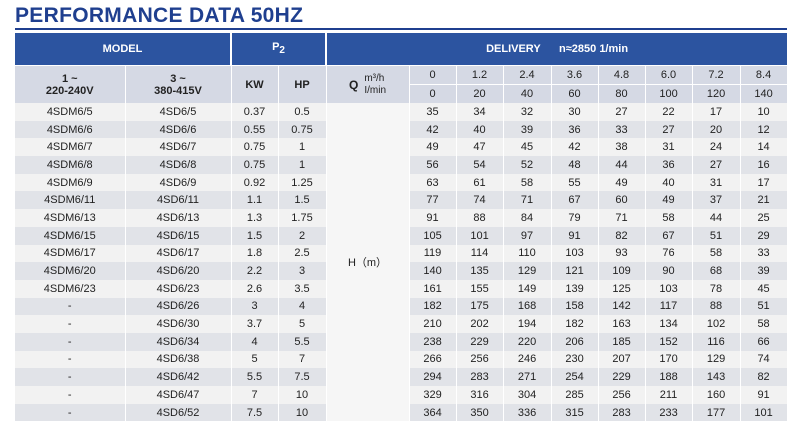 Image resolution: width=800 pixels, height=446 pixels. What do you see at coordinates (433, 218) in the screenshot?
I see `head-value-cell: 91` at bounding box center [433, 218].